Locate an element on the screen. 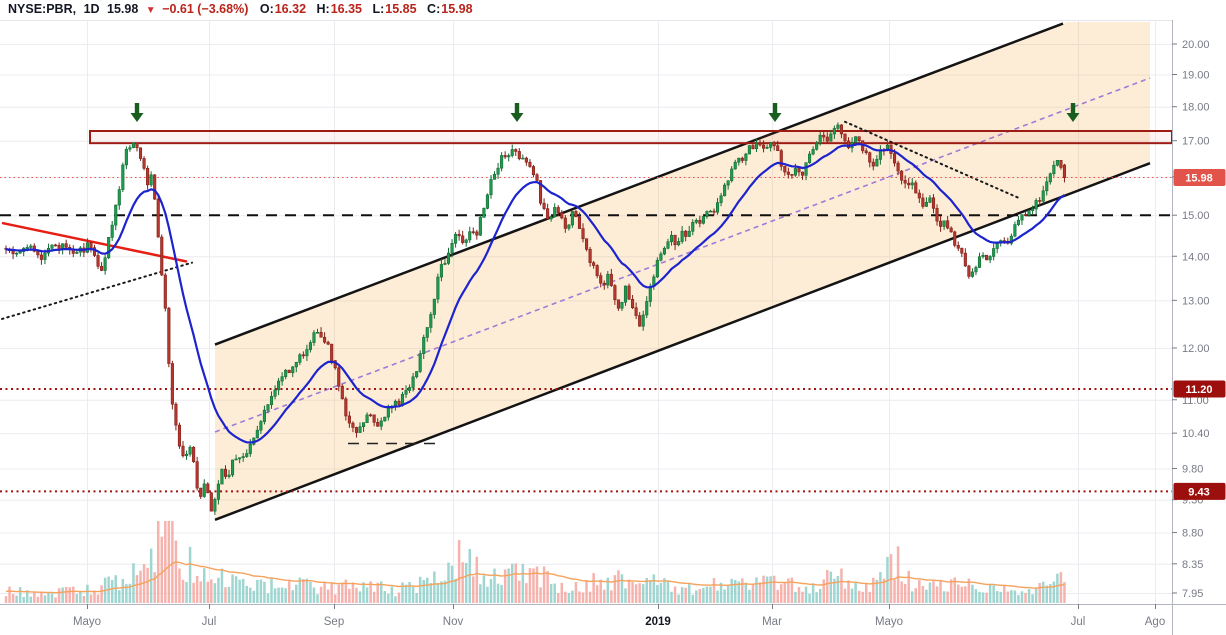  svg-text: 17.00 is located at coordinates (1196, 142).